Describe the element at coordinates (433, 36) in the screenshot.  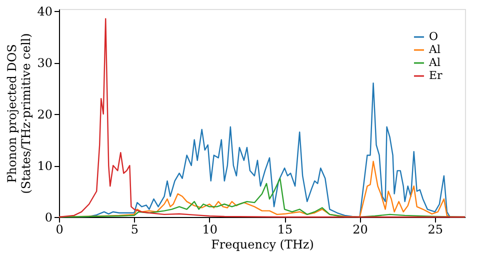
I see `legend-label: O` at that location.